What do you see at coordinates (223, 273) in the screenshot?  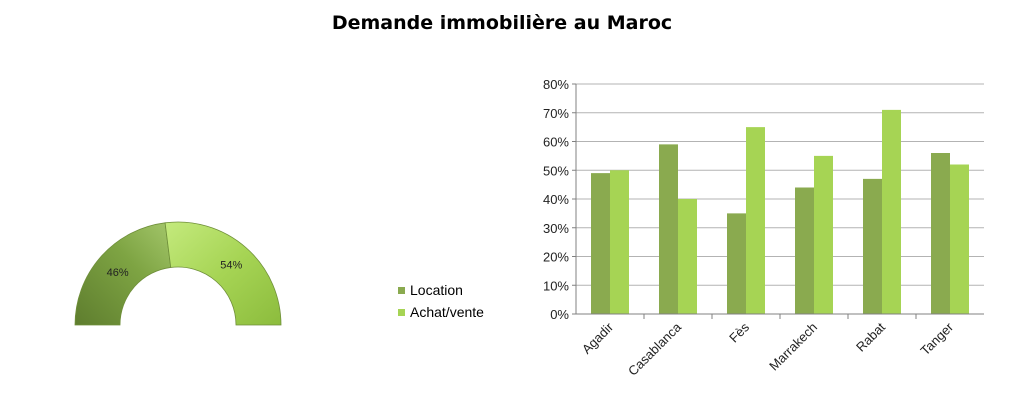 I see `donut-slice-achat-vente` at bounding box center [223, 273].